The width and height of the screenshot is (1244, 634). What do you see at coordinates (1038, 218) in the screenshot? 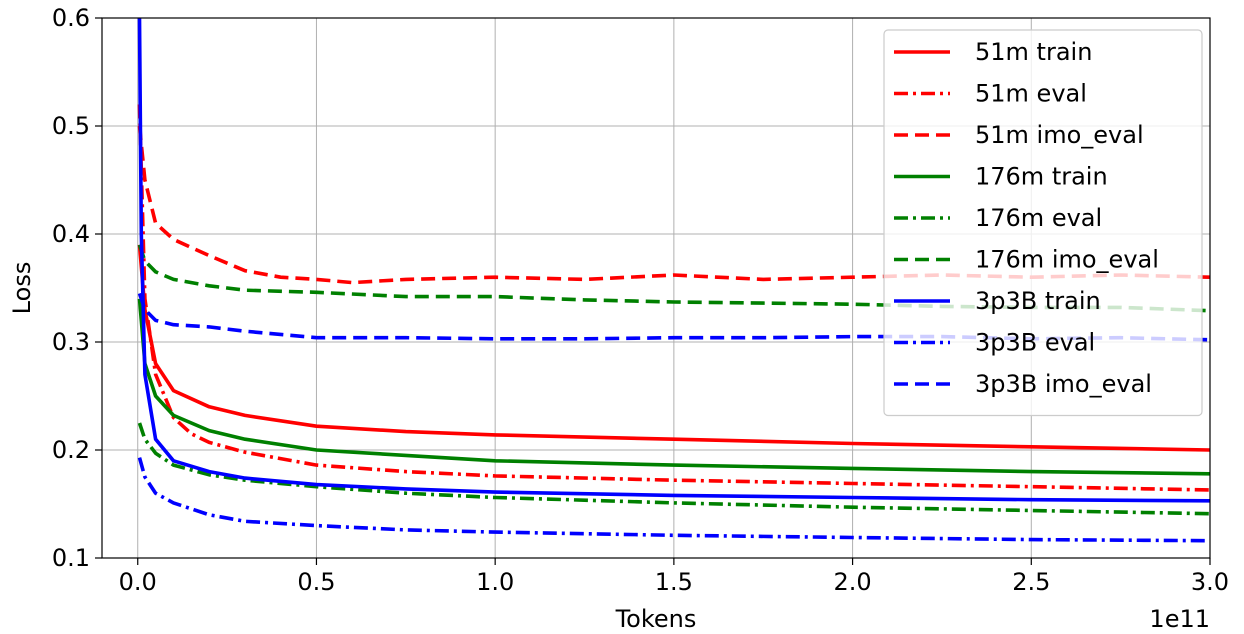
I see `legend-label: 176m eval` at bounding box center [1038, 218].